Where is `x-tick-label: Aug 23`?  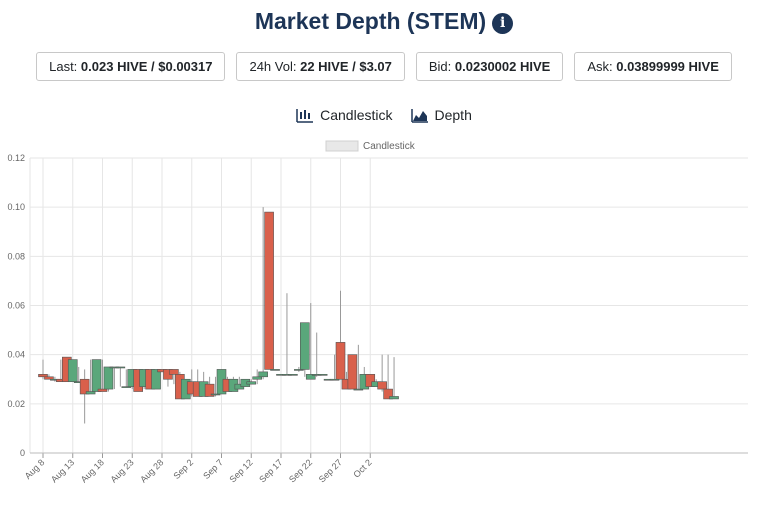 x-tick-label: Aug 23 is located at coordinates (121, 470).